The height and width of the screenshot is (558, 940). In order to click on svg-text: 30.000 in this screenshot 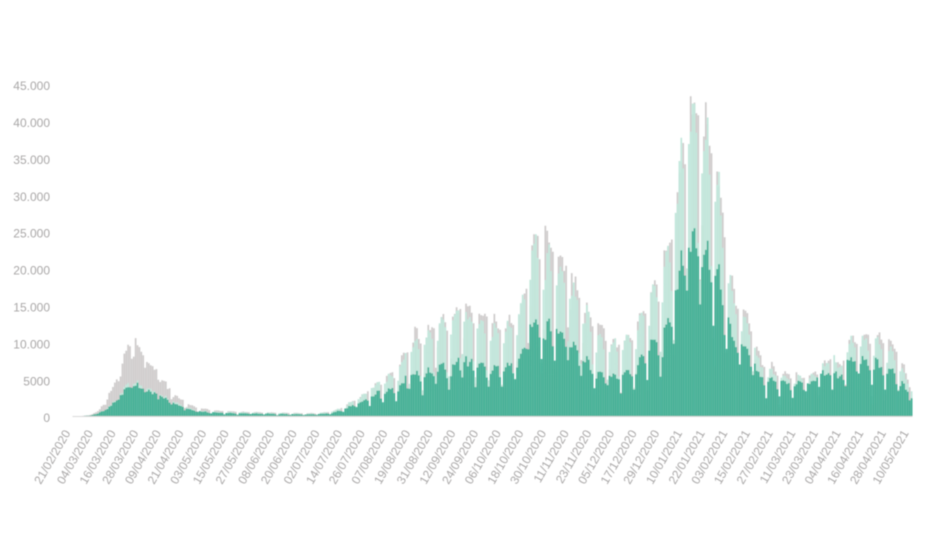, I will do `click(31, 197)`.